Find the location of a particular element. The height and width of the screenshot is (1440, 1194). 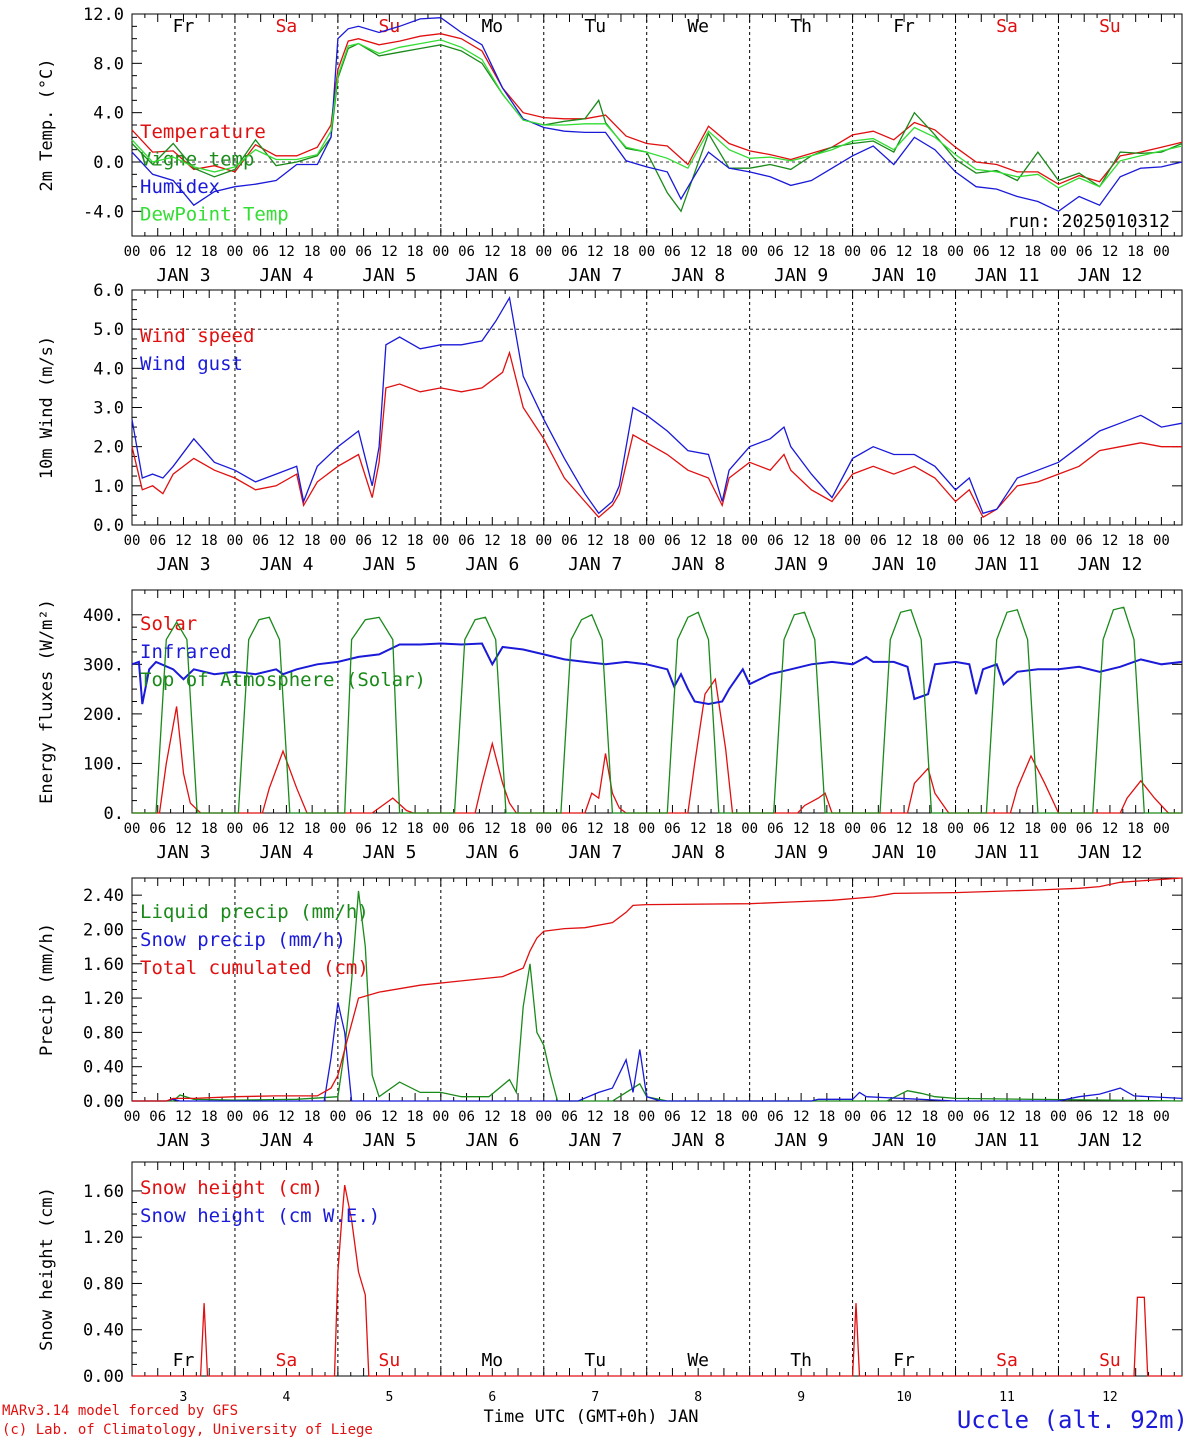

legend-entry: Total cumulated (cm) is located at coordinates (254, 968).